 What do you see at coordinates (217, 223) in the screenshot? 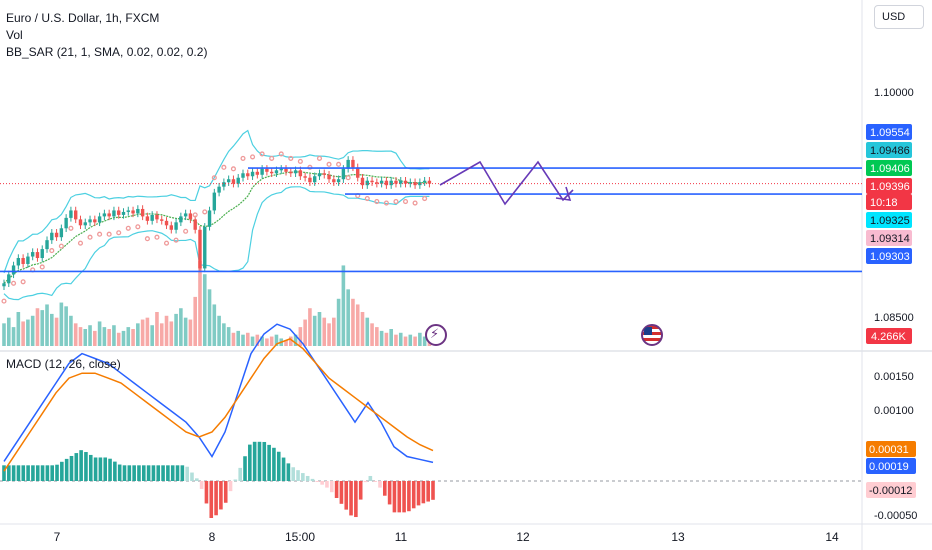
I see `candles` at bounding box center [217, 223].